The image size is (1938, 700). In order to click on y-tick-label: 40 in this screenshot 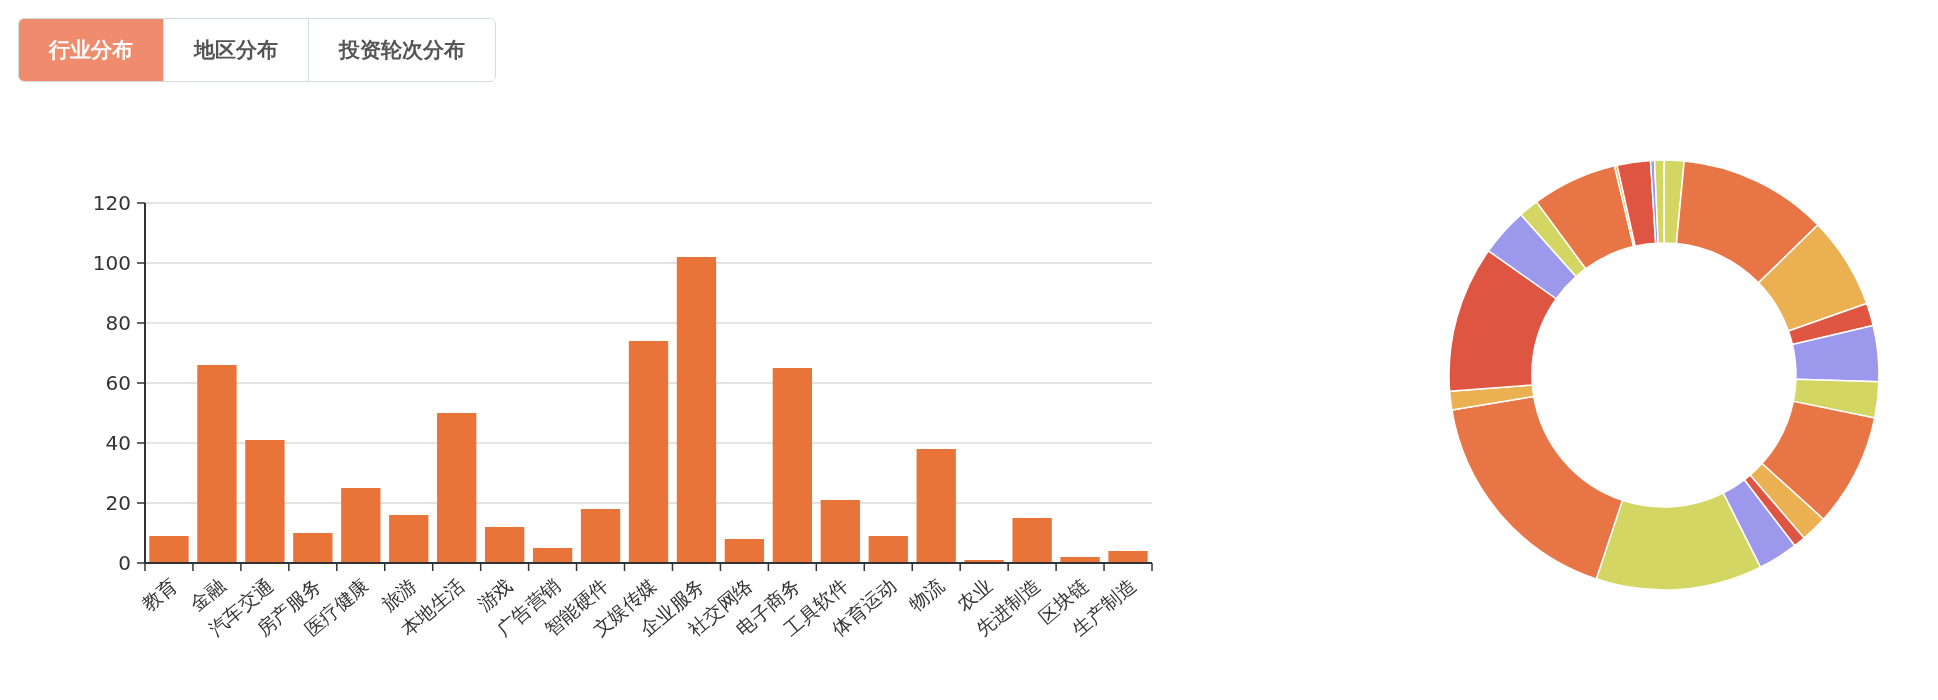, I will do `click(118, 443)`.